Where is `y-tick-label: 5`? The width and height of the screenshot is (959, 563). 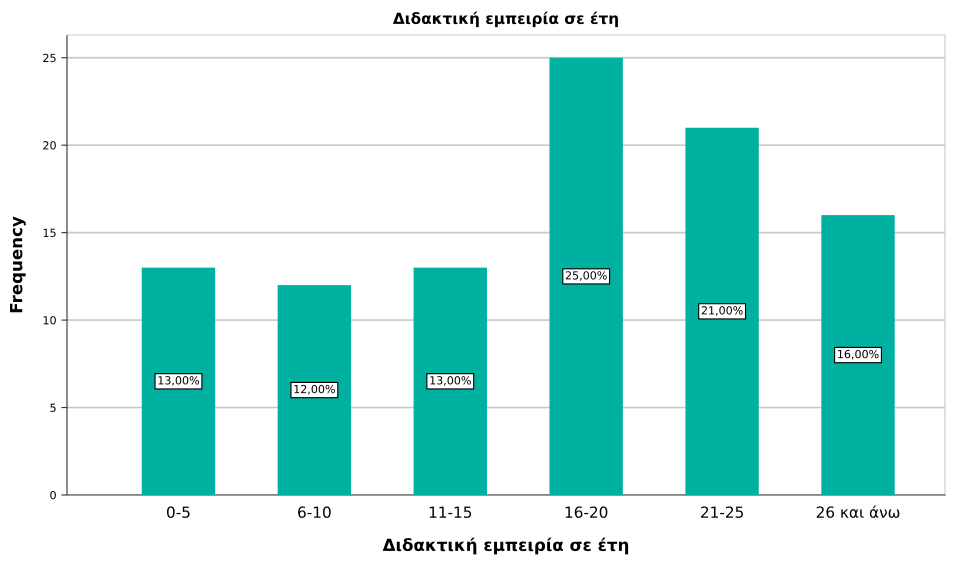
y-tick-label: 5 is located at coordinates (53, 408).